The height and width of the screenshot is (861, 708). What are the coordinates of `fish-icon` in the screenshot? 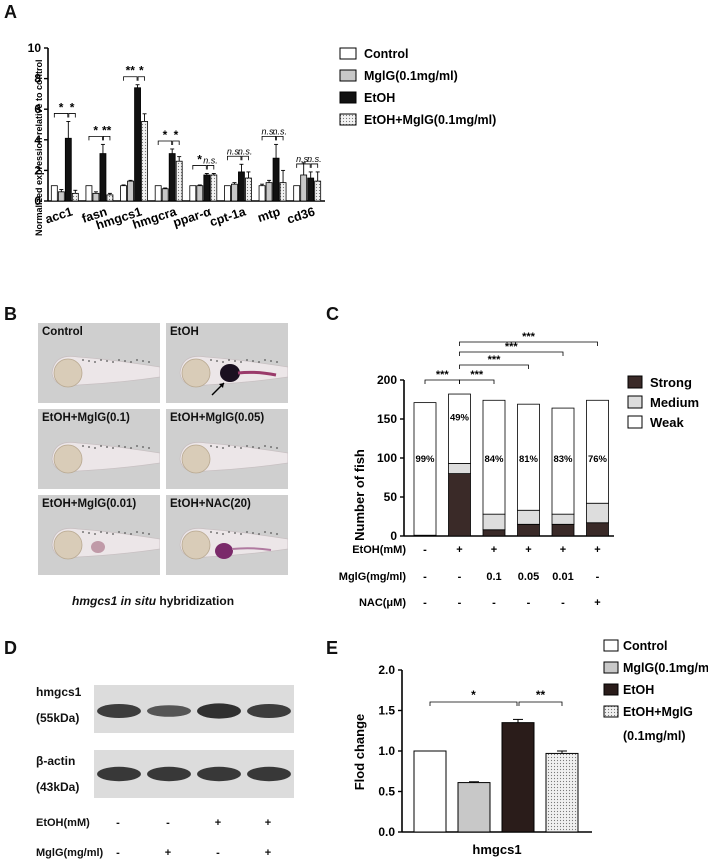 It's located at (233, 543).